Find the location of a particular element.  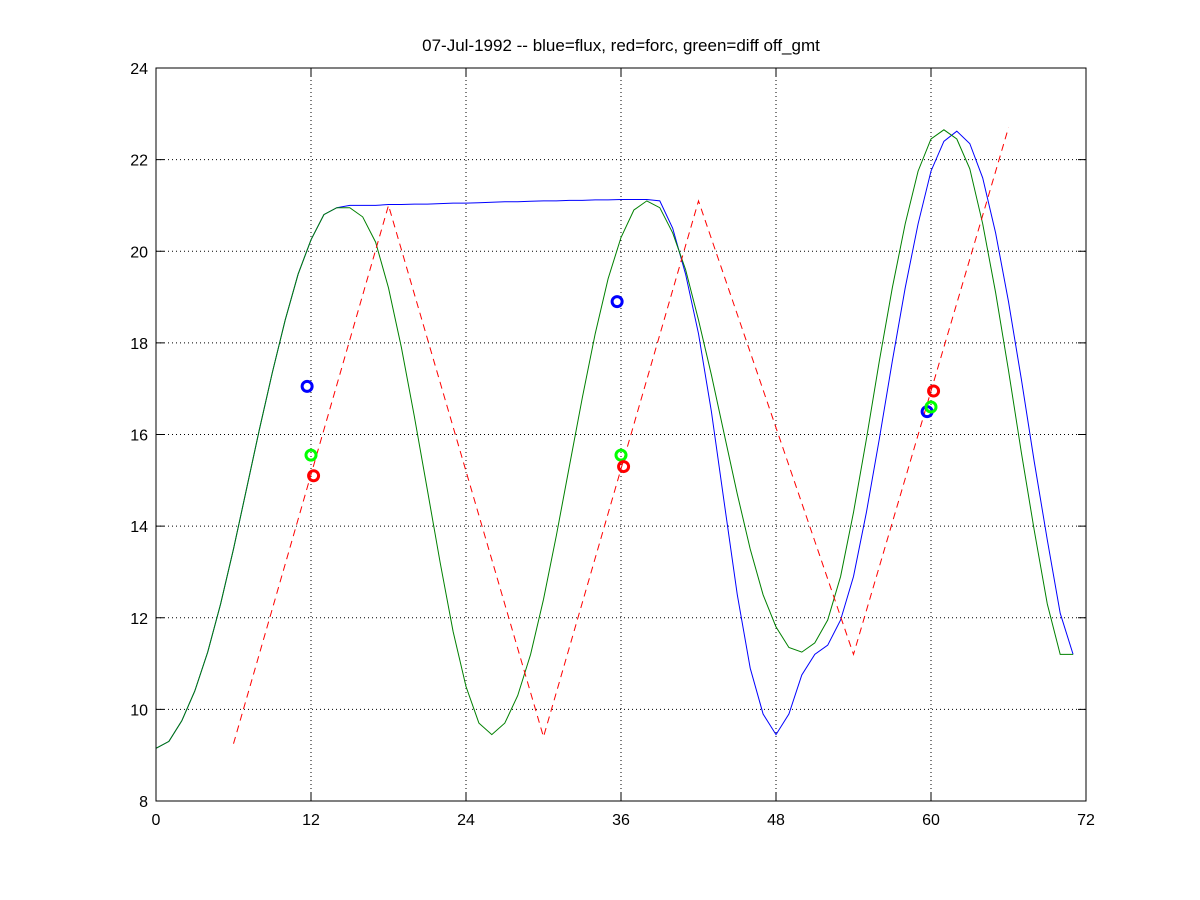

y-tick-label: 18 is located at coordinates (139, 344).